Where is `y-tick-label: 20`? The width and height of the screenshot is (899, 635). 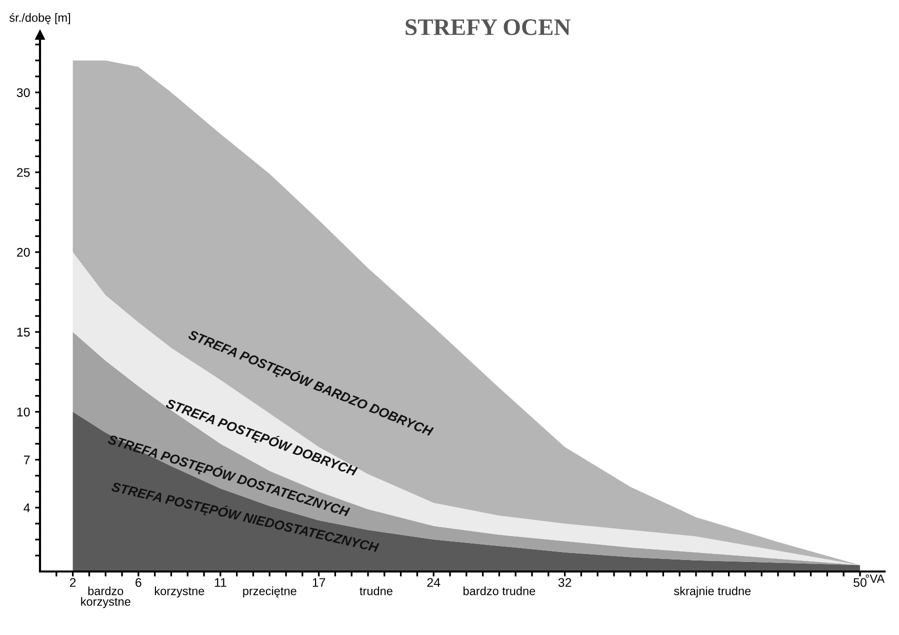
y-tick-label: 20 is located at coordinates (23, 252).